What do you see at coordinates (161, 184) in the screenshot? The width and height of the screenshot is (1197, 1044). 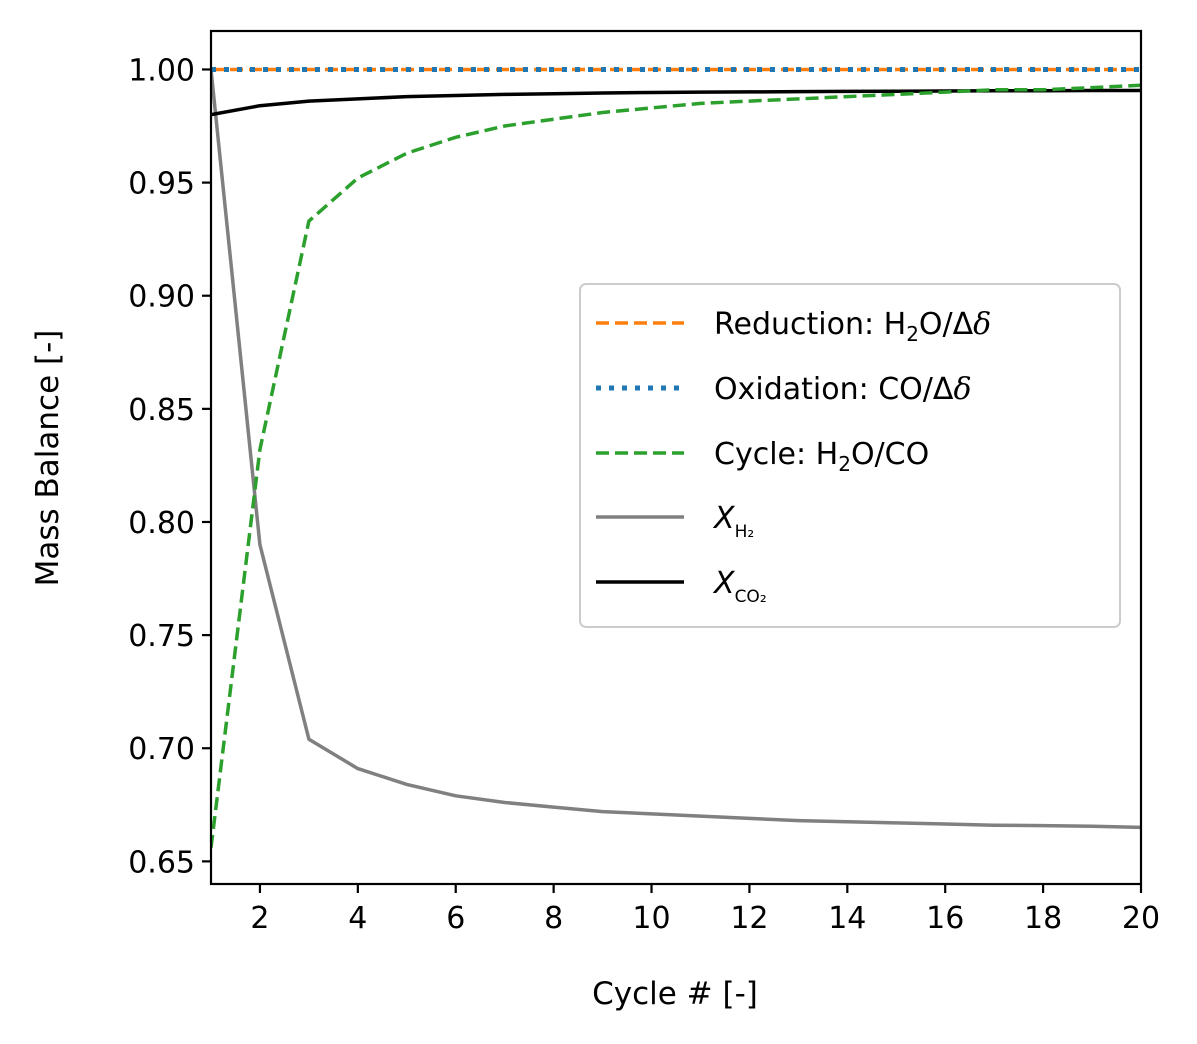 I see `y-tick-label: 0.95` at bounding box center [161, 184].